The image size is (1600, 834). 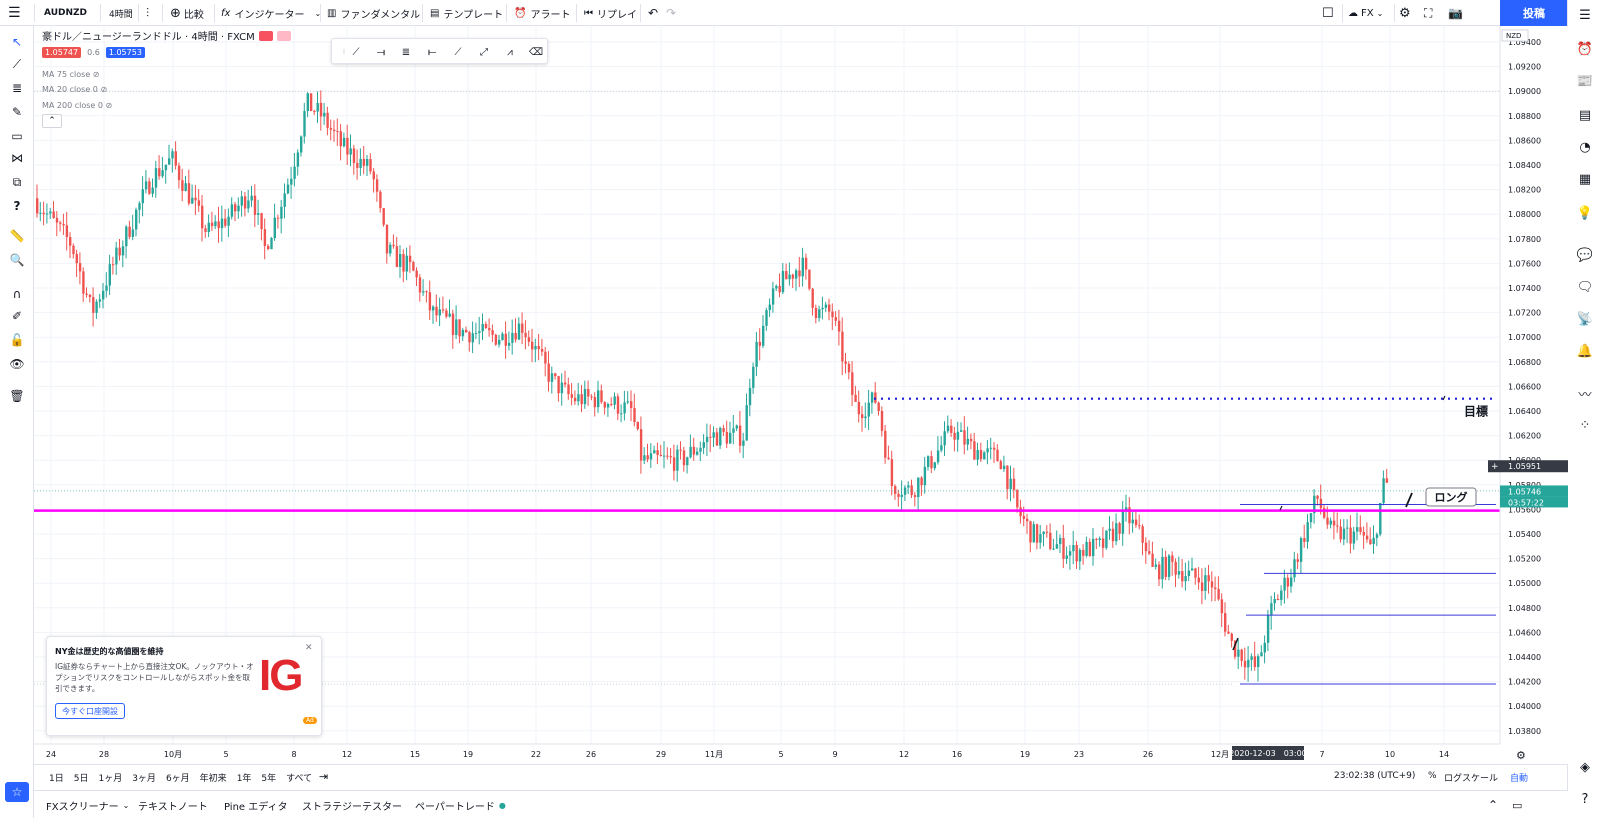 I want to click on open-account-button: 今すぐ口座開設, so click(x=90, y=711).